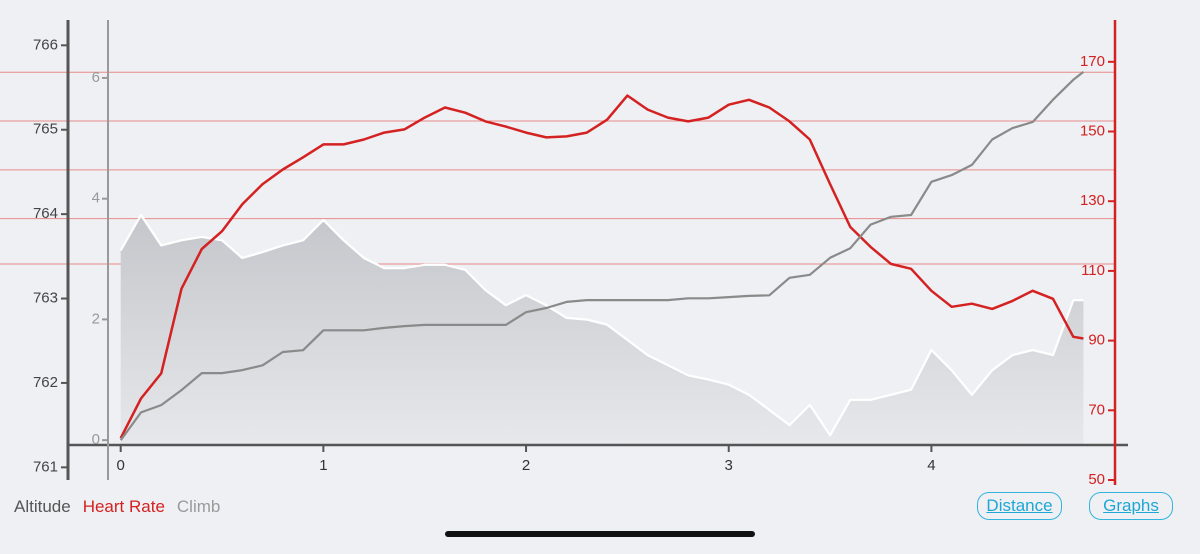 The height and width of the screenshot is (554, 1200). What do you see at coordinates (1096, 479) in the screenshot?
I see `heart-rate-tick-label: 50` at bounding box center [1096, 479].